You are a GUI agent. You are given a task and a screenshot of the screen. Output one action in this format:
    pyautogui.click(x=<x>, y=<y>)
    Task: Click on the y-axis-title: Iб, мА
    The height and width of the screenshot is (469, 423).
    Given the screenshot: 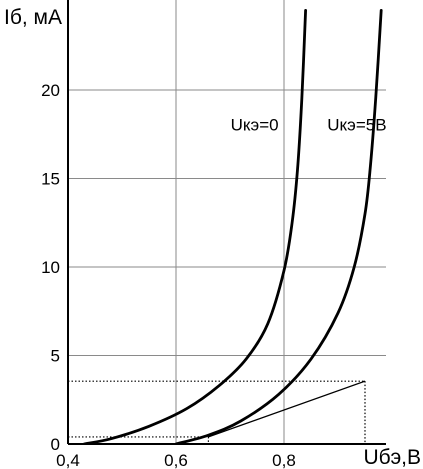 What is the action you would take?
    pyautogui.click(x=33, y=17)
    